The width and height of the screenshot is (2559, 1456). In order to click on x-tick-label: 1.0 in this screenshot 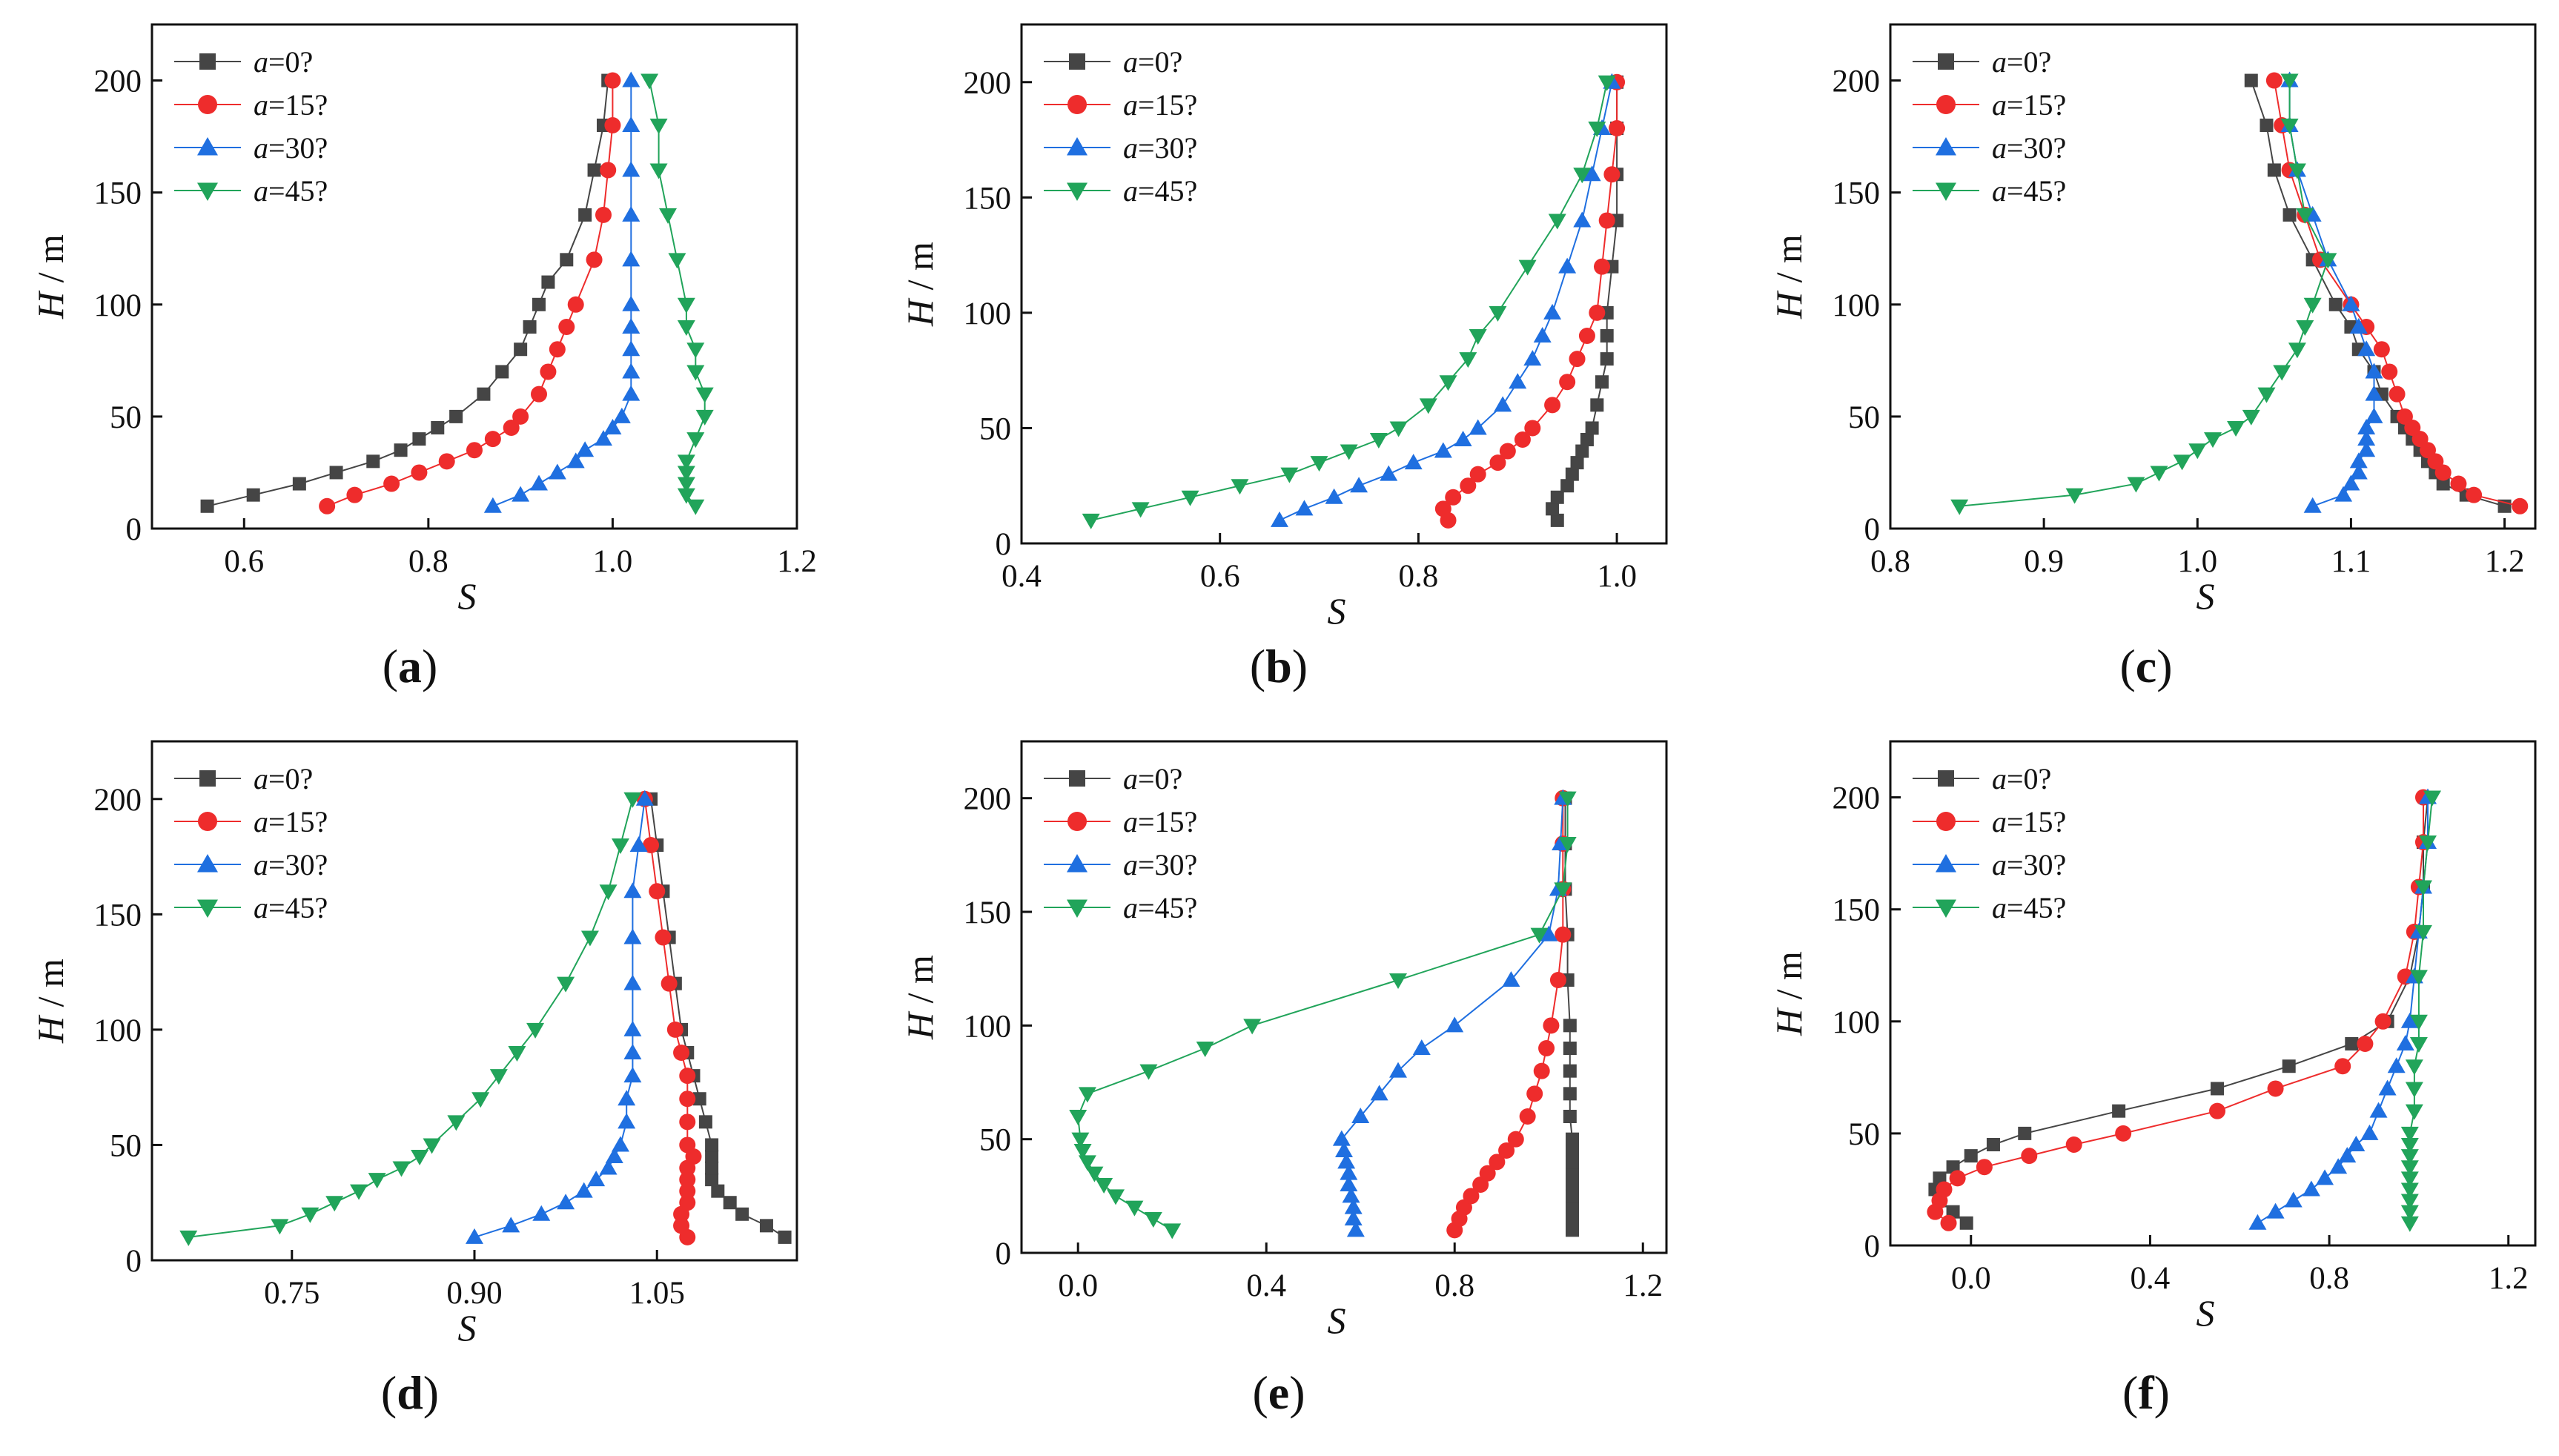, I will do `click(1617, 577)`.